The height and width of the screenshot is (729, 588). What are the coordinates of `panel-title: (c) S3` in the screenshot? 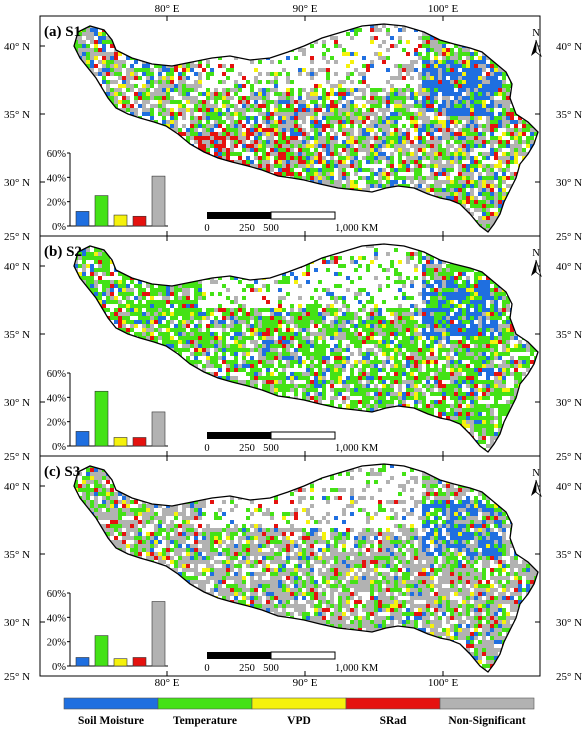 It's located at (62, 472).